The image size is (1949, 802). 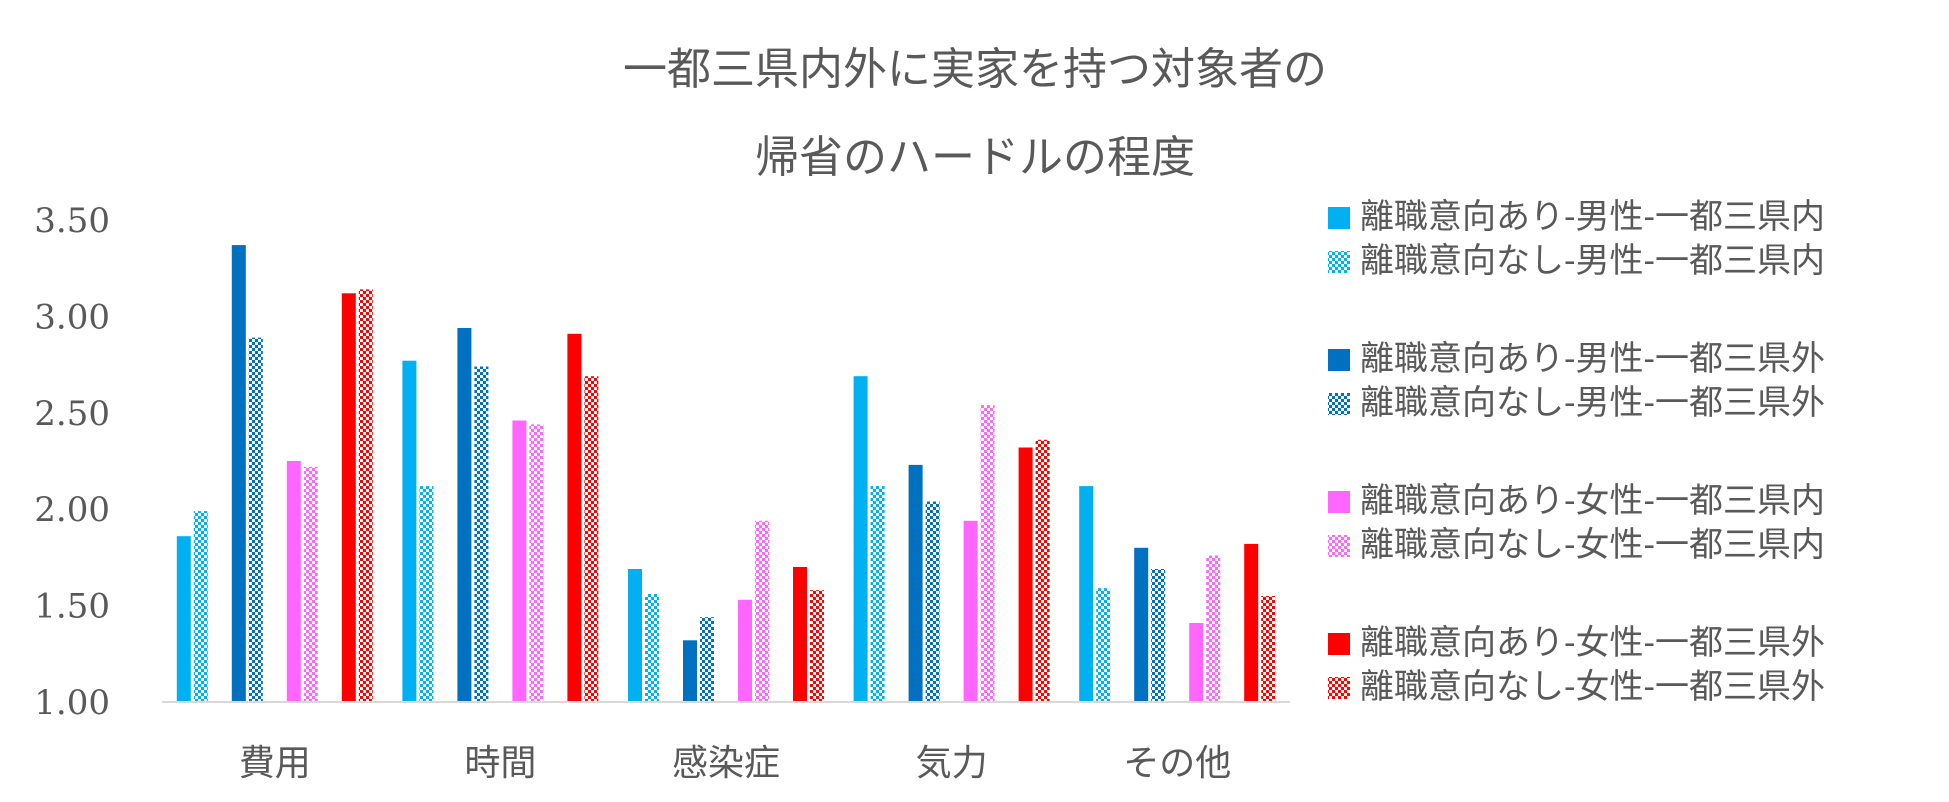 I want to click on legend-label: 離職意向あり-女性-一都三県外, so click(x=1592, y=643).